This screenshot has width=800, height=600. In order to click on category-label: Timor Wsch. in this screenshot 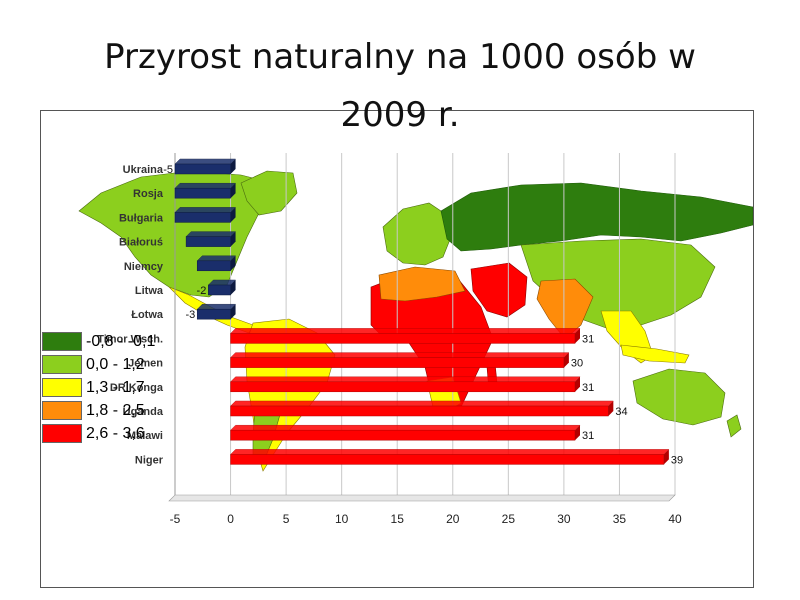, I will do `click(130, 339)`.